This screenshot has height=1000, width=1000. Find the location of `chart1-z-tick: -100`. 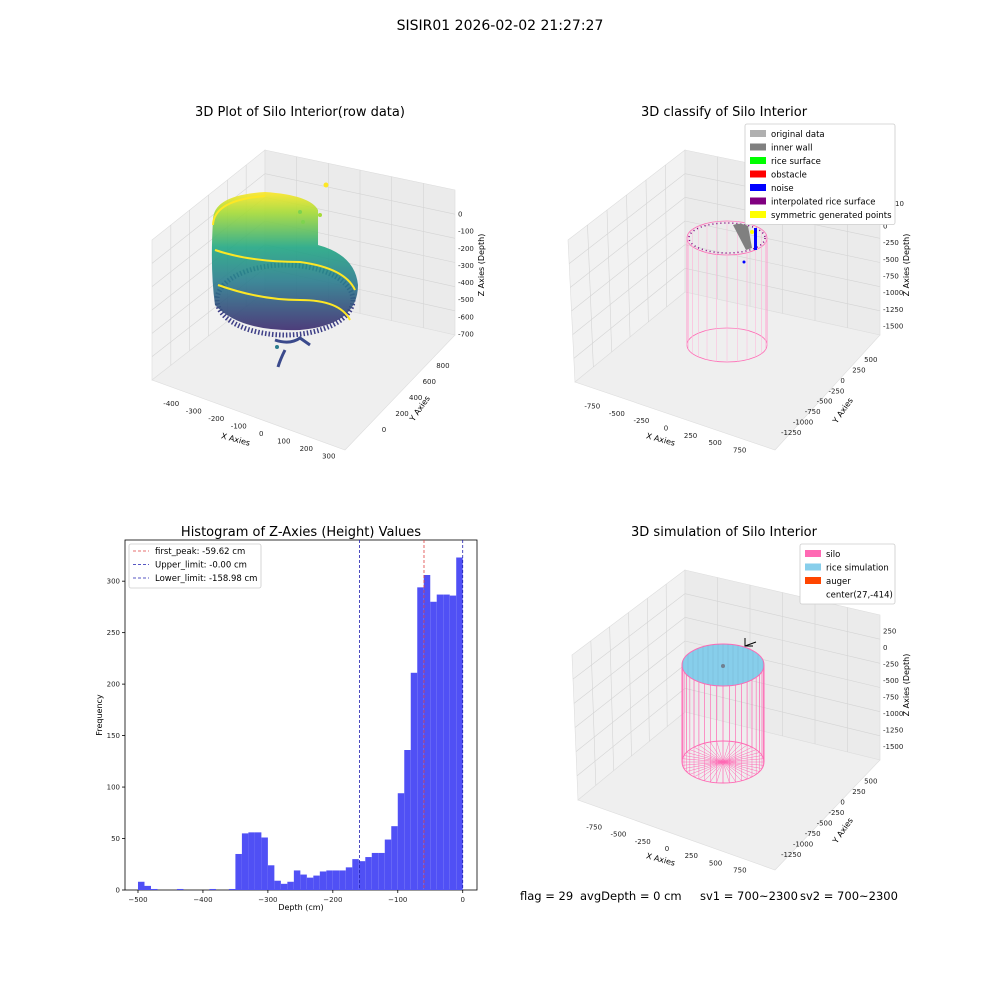

chart1-z-tick: -100 is located at coordinates (466, 232).